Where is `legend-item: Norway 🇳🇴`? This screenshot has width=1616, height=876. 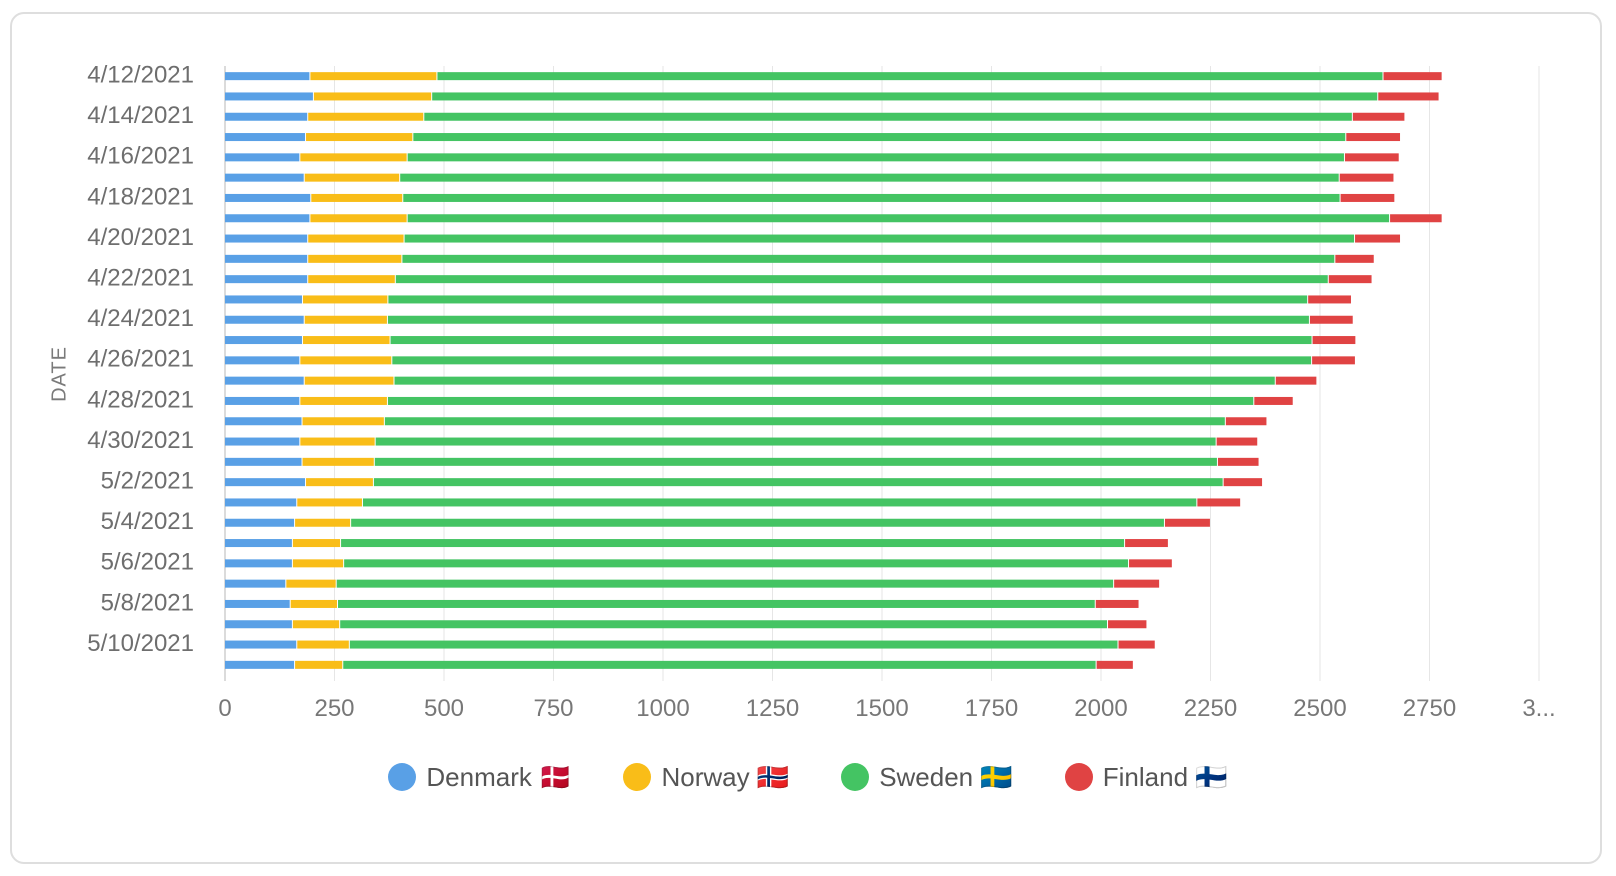 legend-item: Norway 🇳🇴 is located at coordinates (706, 777).